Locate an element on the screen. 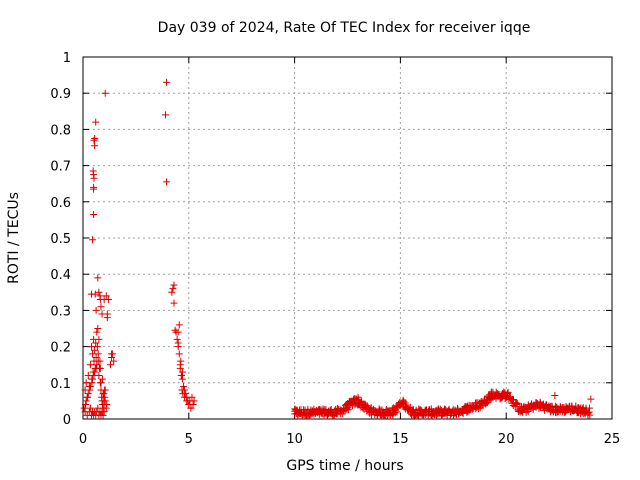 This screenshot has height=480, width=640. y-tick-label: 0 is located at coordinates (67, 420).